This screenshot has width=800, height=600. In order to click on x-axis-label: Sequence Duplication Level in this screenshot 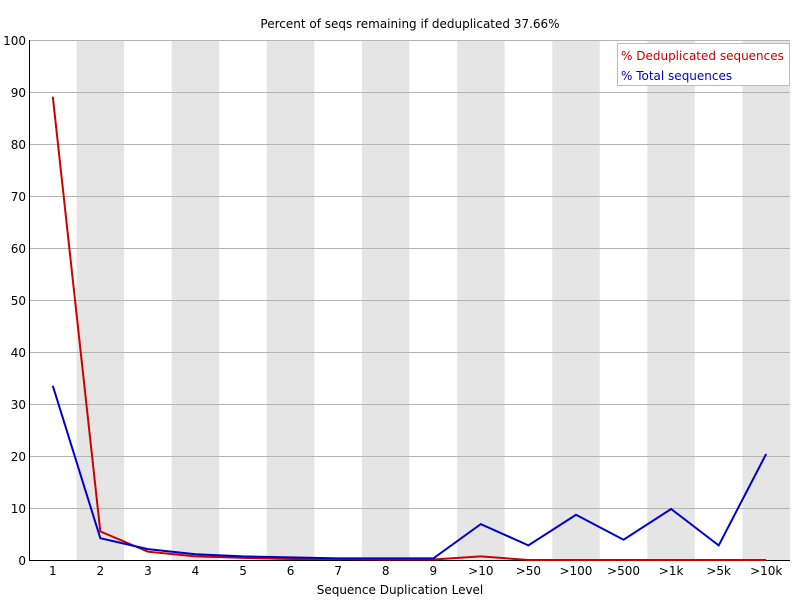, I will do `click(400, 590)`.